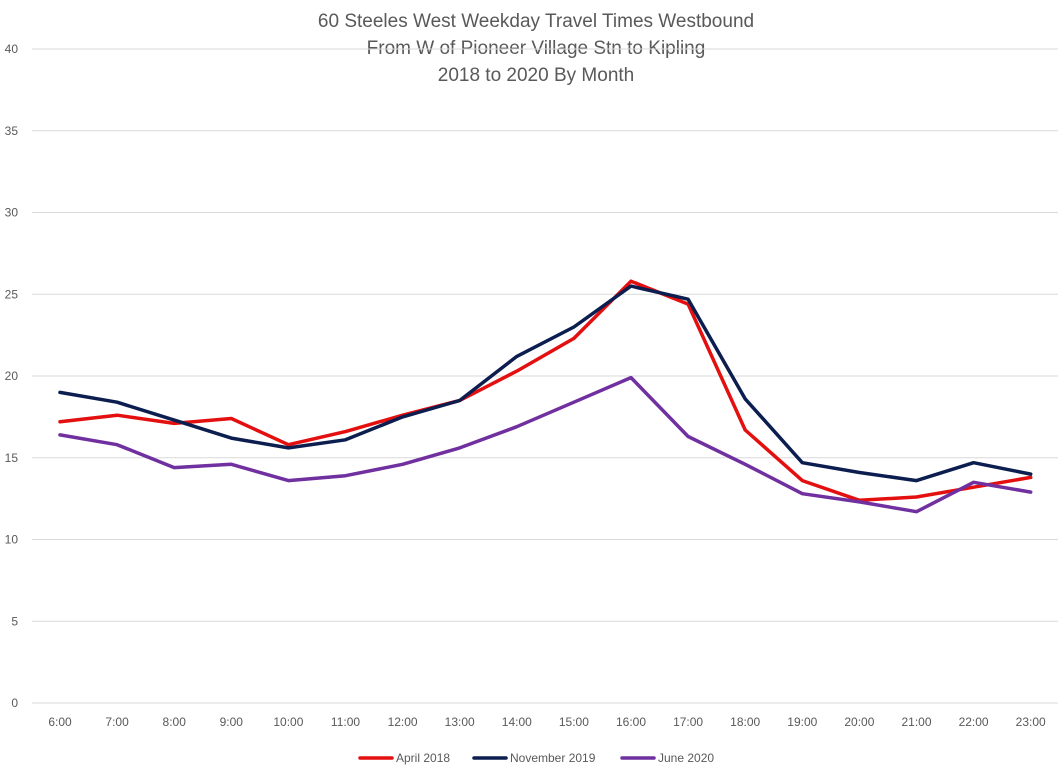 The image size is (1058, 781). I want to click on x-tick-label: 17:00, so click(688, 722).